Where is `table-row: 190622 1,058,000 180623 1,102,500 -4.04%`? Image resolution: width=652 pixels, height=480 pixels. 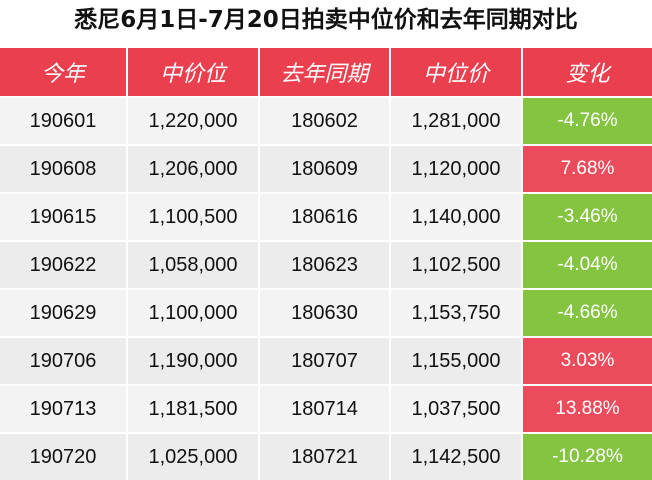 table-row: 190622 1,058,000 180623 1,102,500 -4.04% is located at coordinates (326, 265).